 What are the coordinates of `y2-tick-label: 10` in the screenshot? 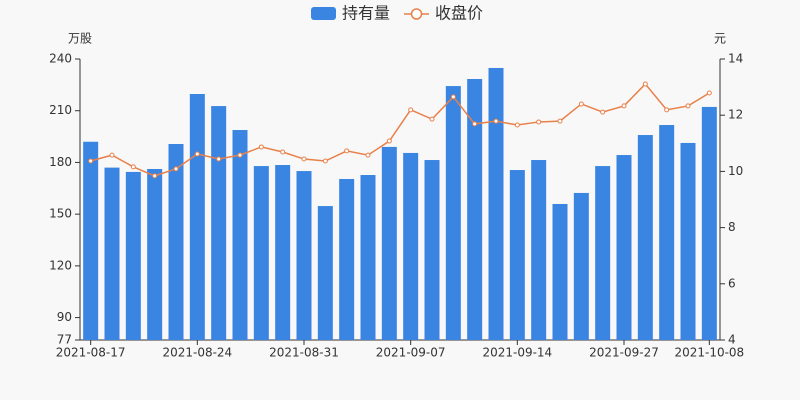 It's located at (735, 171).